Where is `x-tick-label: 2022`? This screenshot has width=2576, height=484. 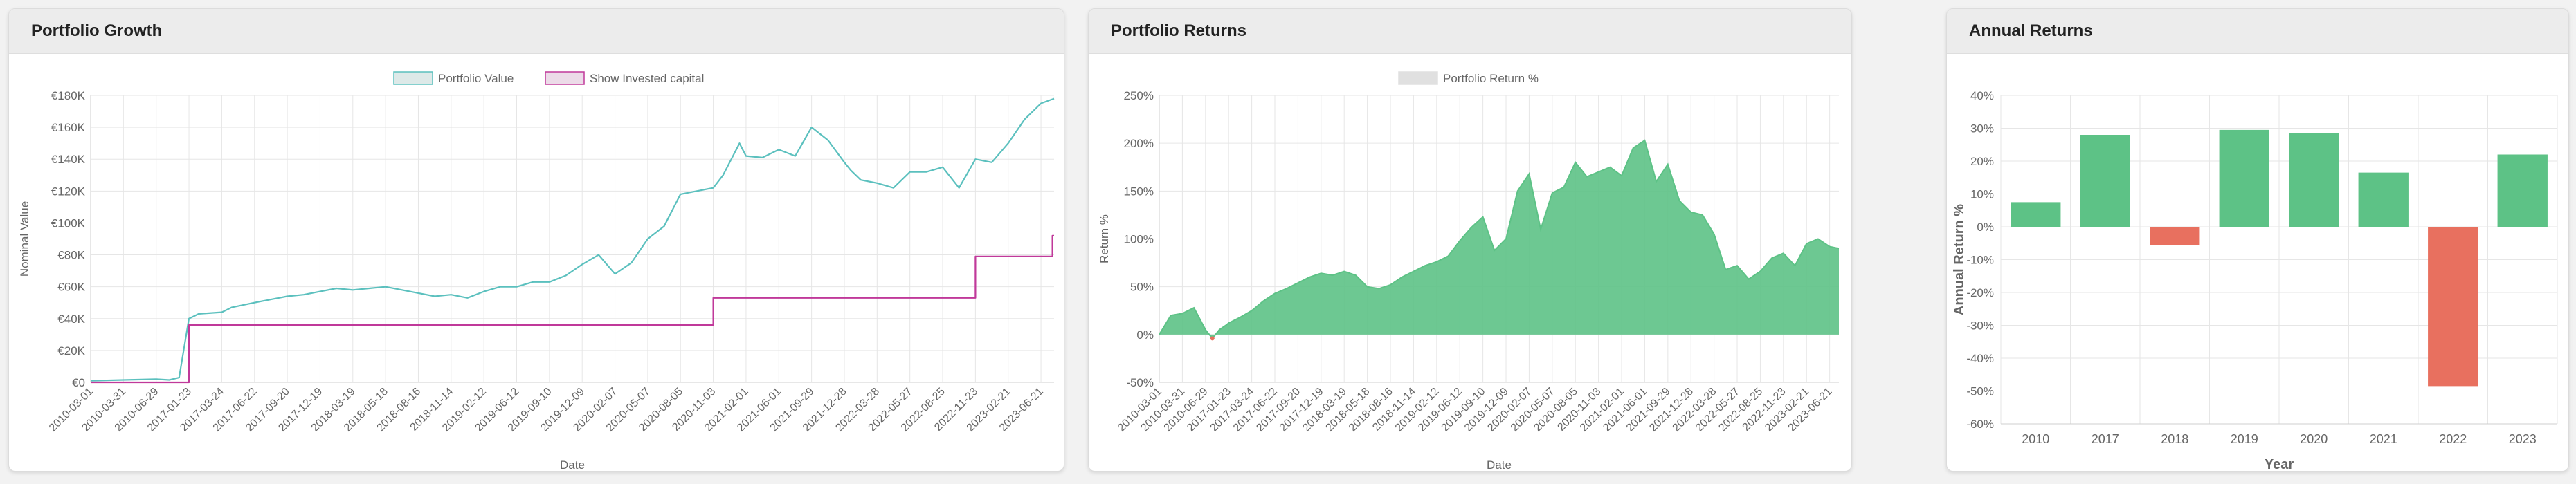
x-tick-label: 2022 is located at coordinates (2453, 439).